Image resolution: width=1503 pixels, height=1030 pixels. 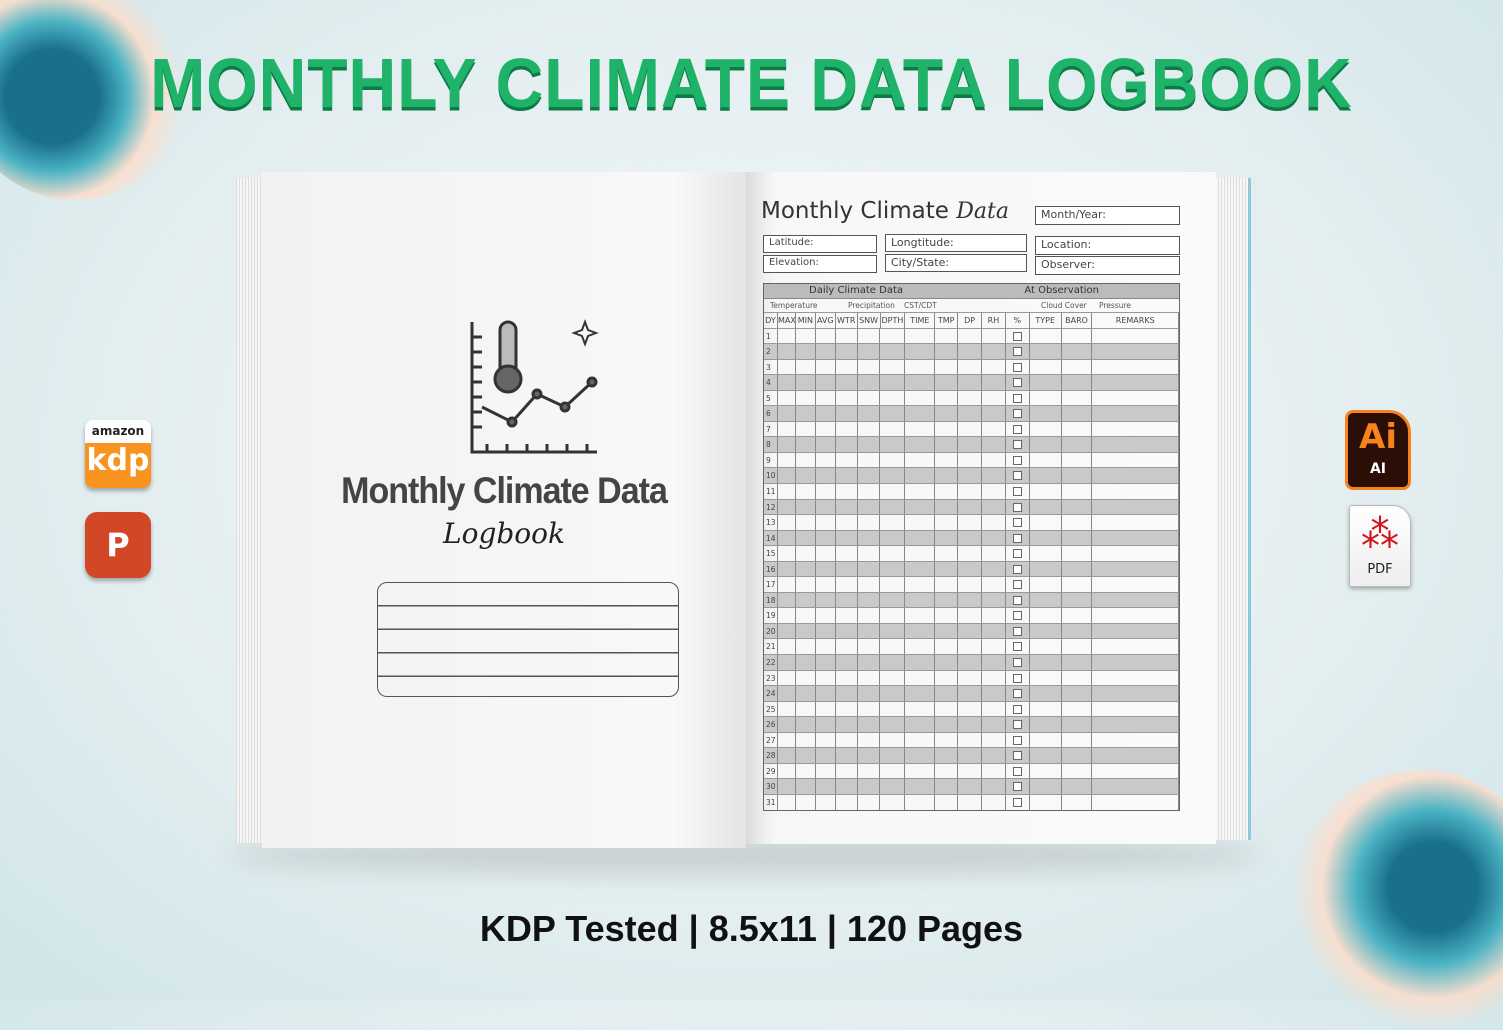 I want to click on location-field: Location:, so click(x=1107, y=245).